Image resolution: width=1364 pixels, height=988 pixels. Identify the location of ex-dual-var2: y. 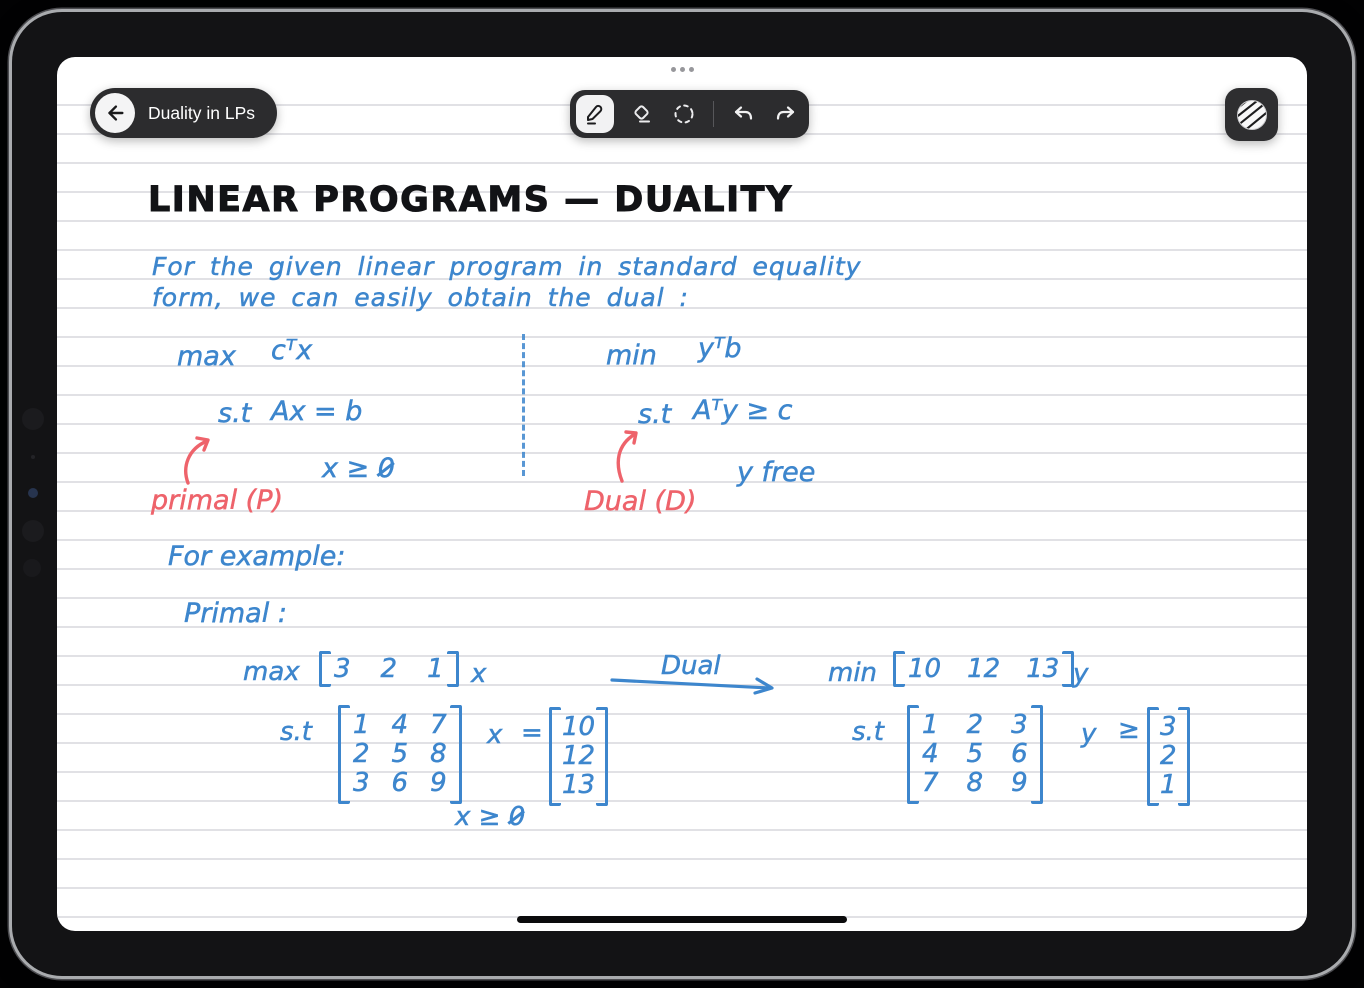
(1089, 734).